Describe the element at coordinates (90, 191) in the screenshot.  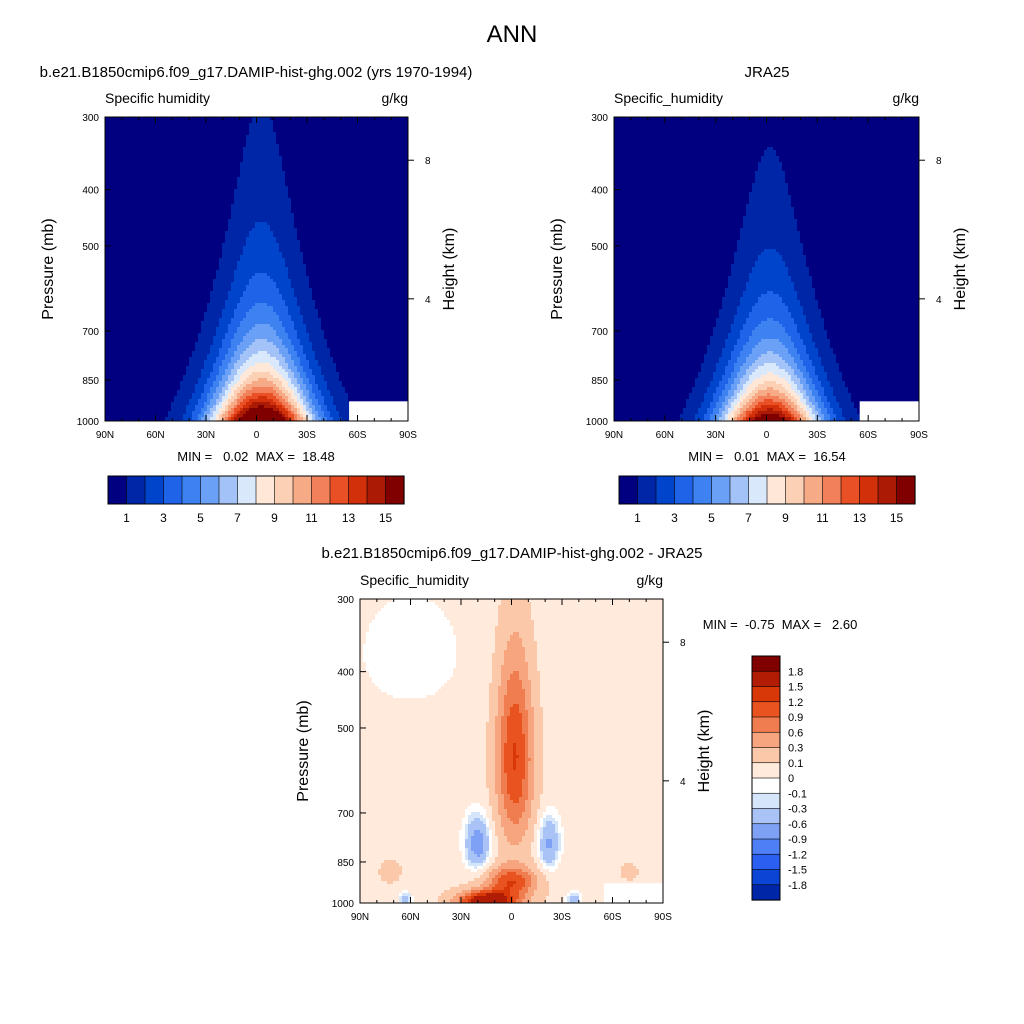
I see `panel-model-ytick-label: 400` at that location.